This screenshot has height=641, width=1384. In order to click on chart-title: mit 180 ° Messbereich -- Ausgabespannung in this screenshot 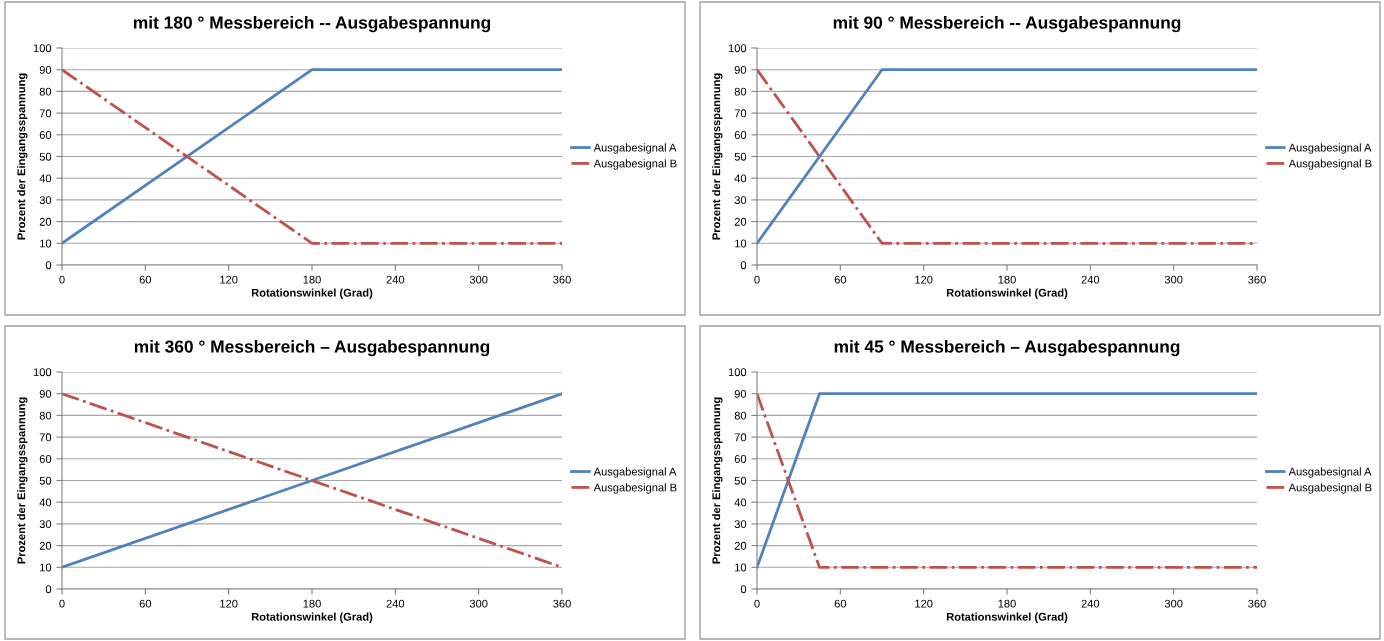, I will do `click(312, 24)`.